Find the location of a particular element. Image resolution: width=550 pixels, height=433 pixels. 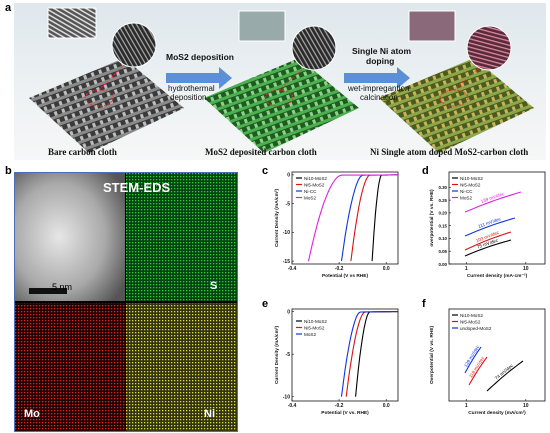

arrow1-line2: deposition is located at coordinates (188, 97).